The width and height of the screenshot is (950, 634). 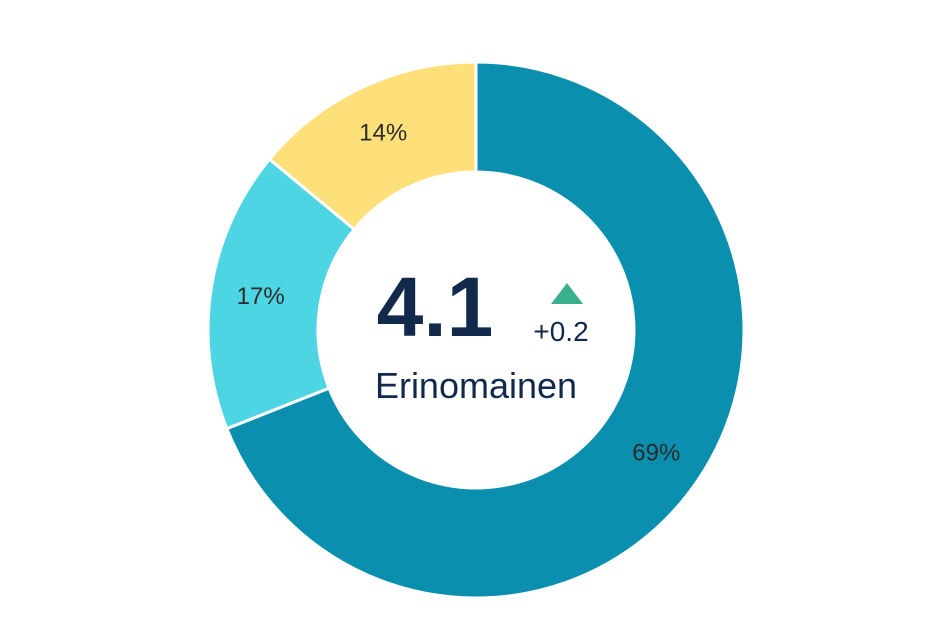 I want to click on center-score-value: 4.1, so click(x=435, y=307).